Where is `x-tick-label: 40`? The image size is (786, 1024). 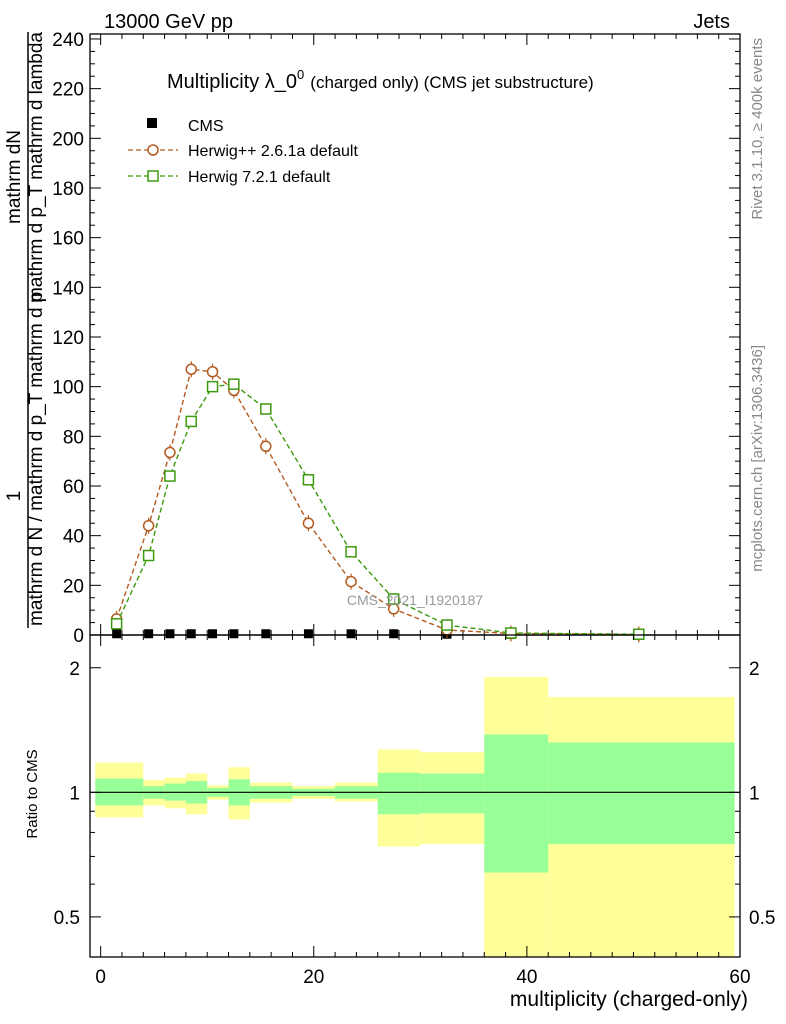
x-tick-label: 40 is located at coordinates (526, 977).